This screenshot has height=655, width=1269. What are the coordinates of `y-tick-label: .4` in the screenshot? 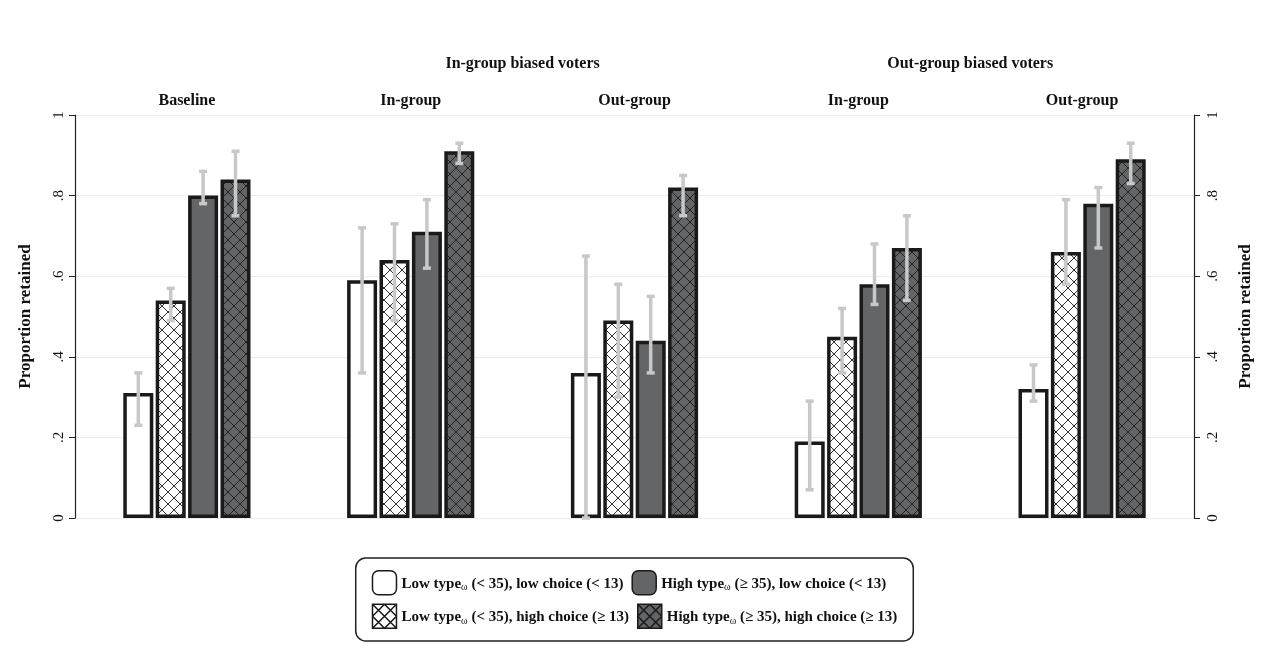 It's located at (57, 356).